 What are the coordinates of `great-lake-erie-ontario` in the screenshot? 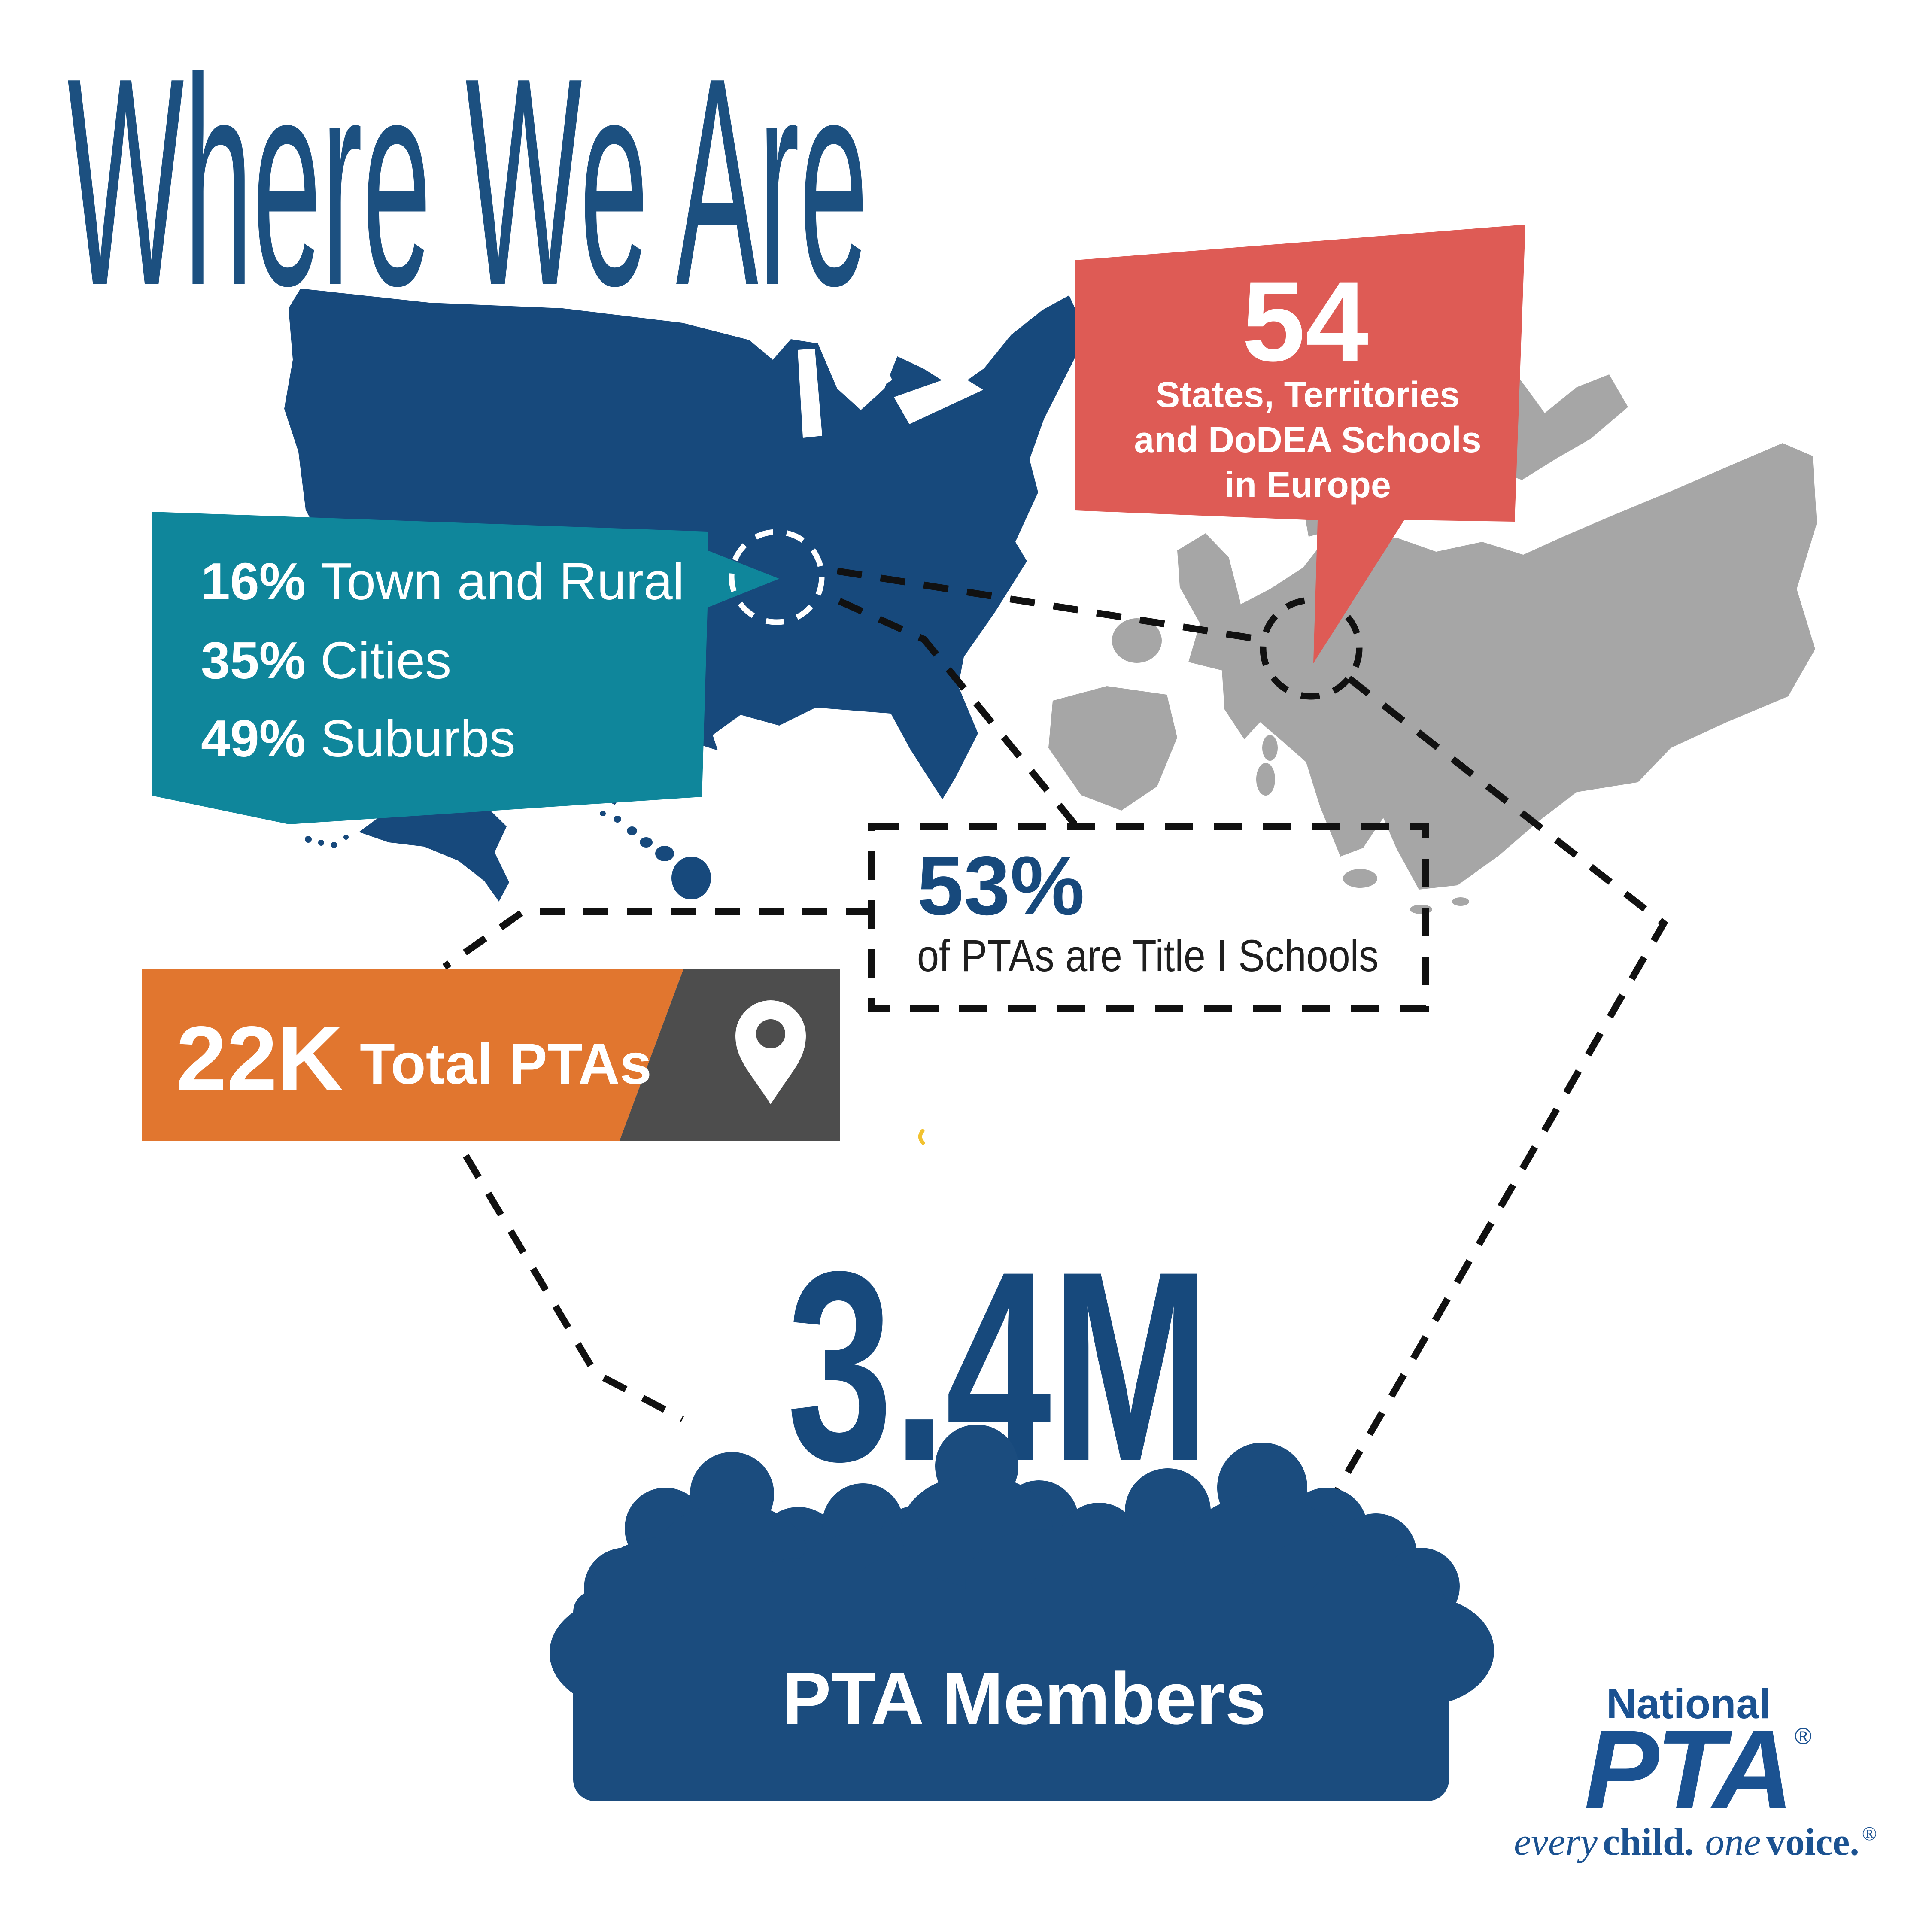 It's located at (939, 399).